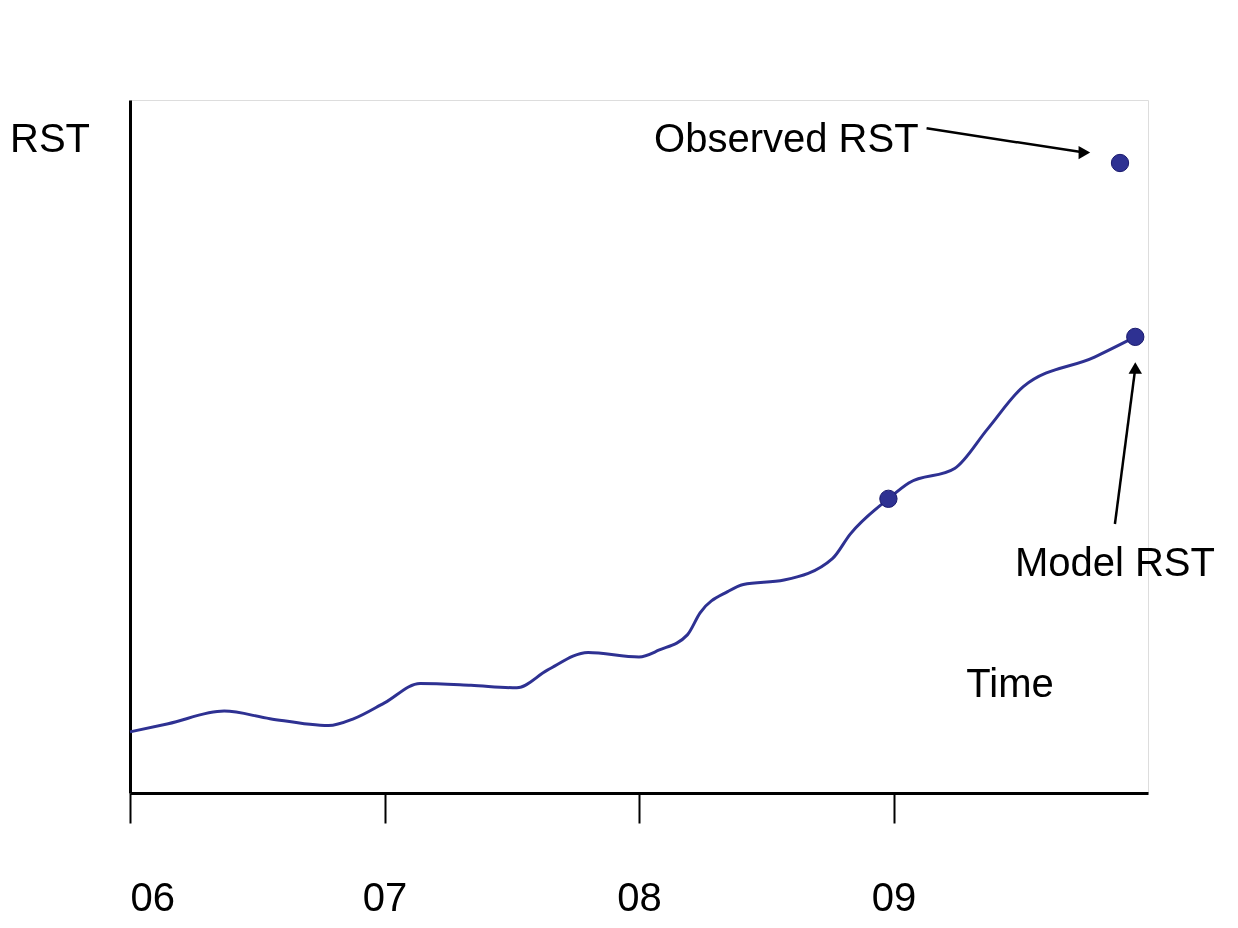  Describe the element at coordinates (786, 138) in the screenshot. I see `text: Observed RST` at that location.